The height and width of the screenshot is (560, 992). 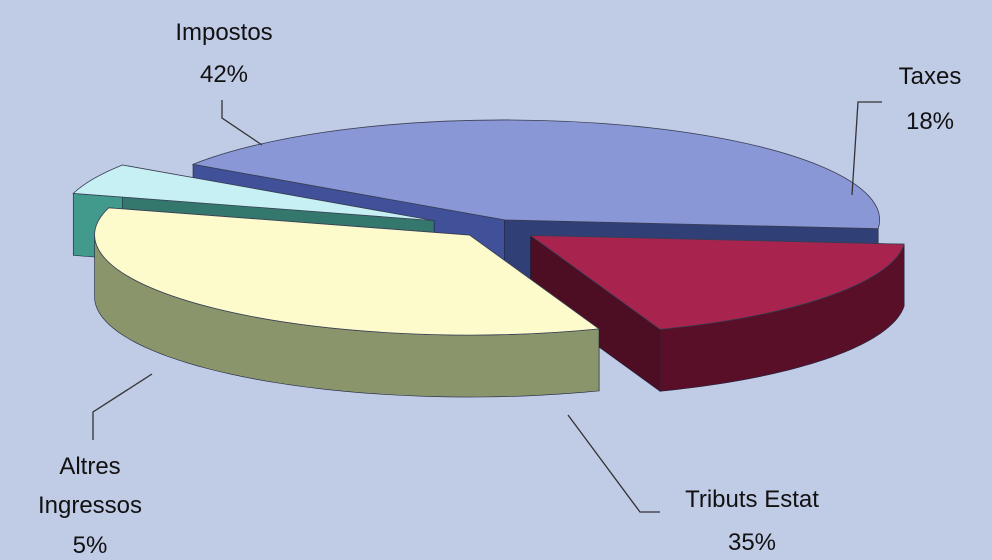 What do you see at coordinates (613, 463) in the screenshot?
I see `leader-line-tributs` at bounding box center [613, 463].